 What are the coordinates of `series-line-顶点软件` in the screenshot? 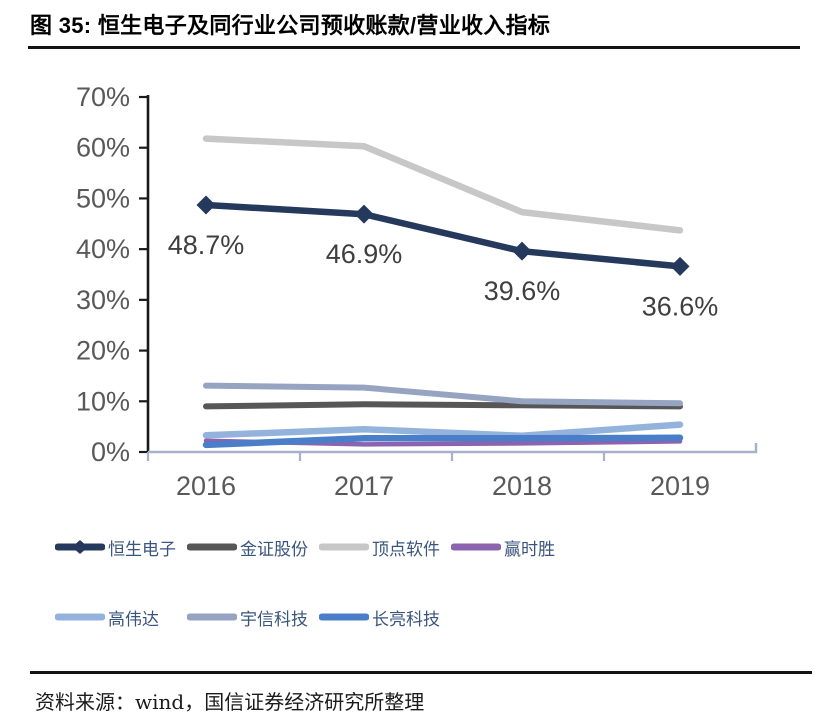 It's located at (443, 184).